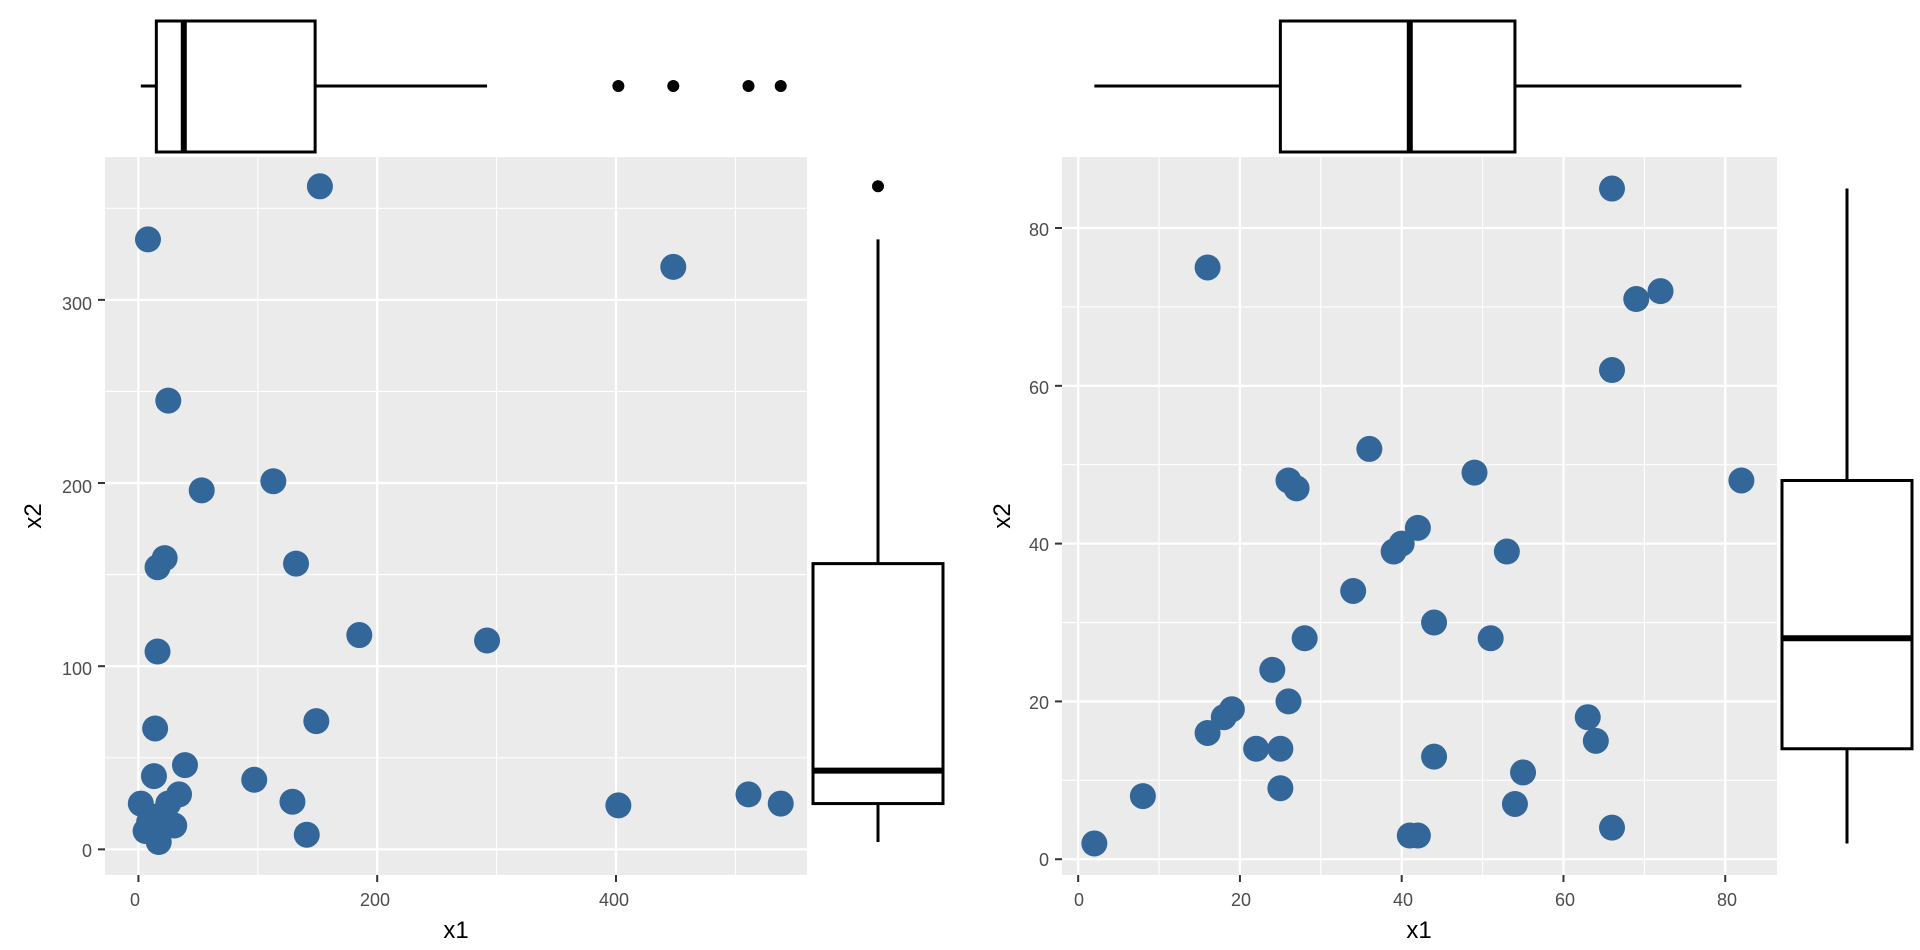 Image resolution: width=1920 pixels, height=950 pixels. What do you see at coordinates (878, 684) in the screenshot?
I see `chart-1-y-box-iqr` at bounding box center [878, 684].